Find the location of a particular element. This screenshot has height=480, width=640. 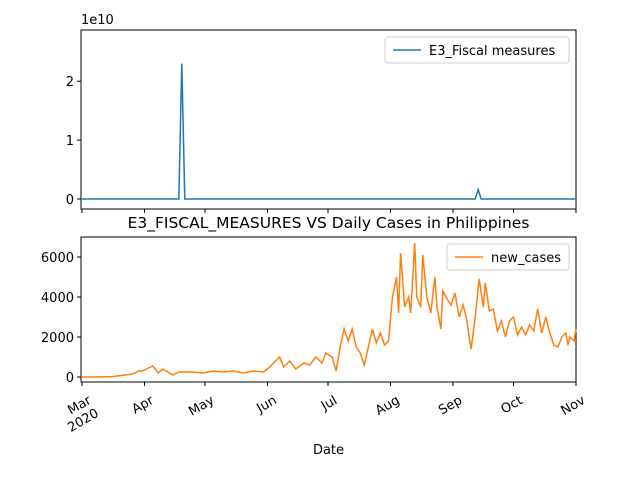

y-tick-label: 1 is located at coordinates (70, 141).